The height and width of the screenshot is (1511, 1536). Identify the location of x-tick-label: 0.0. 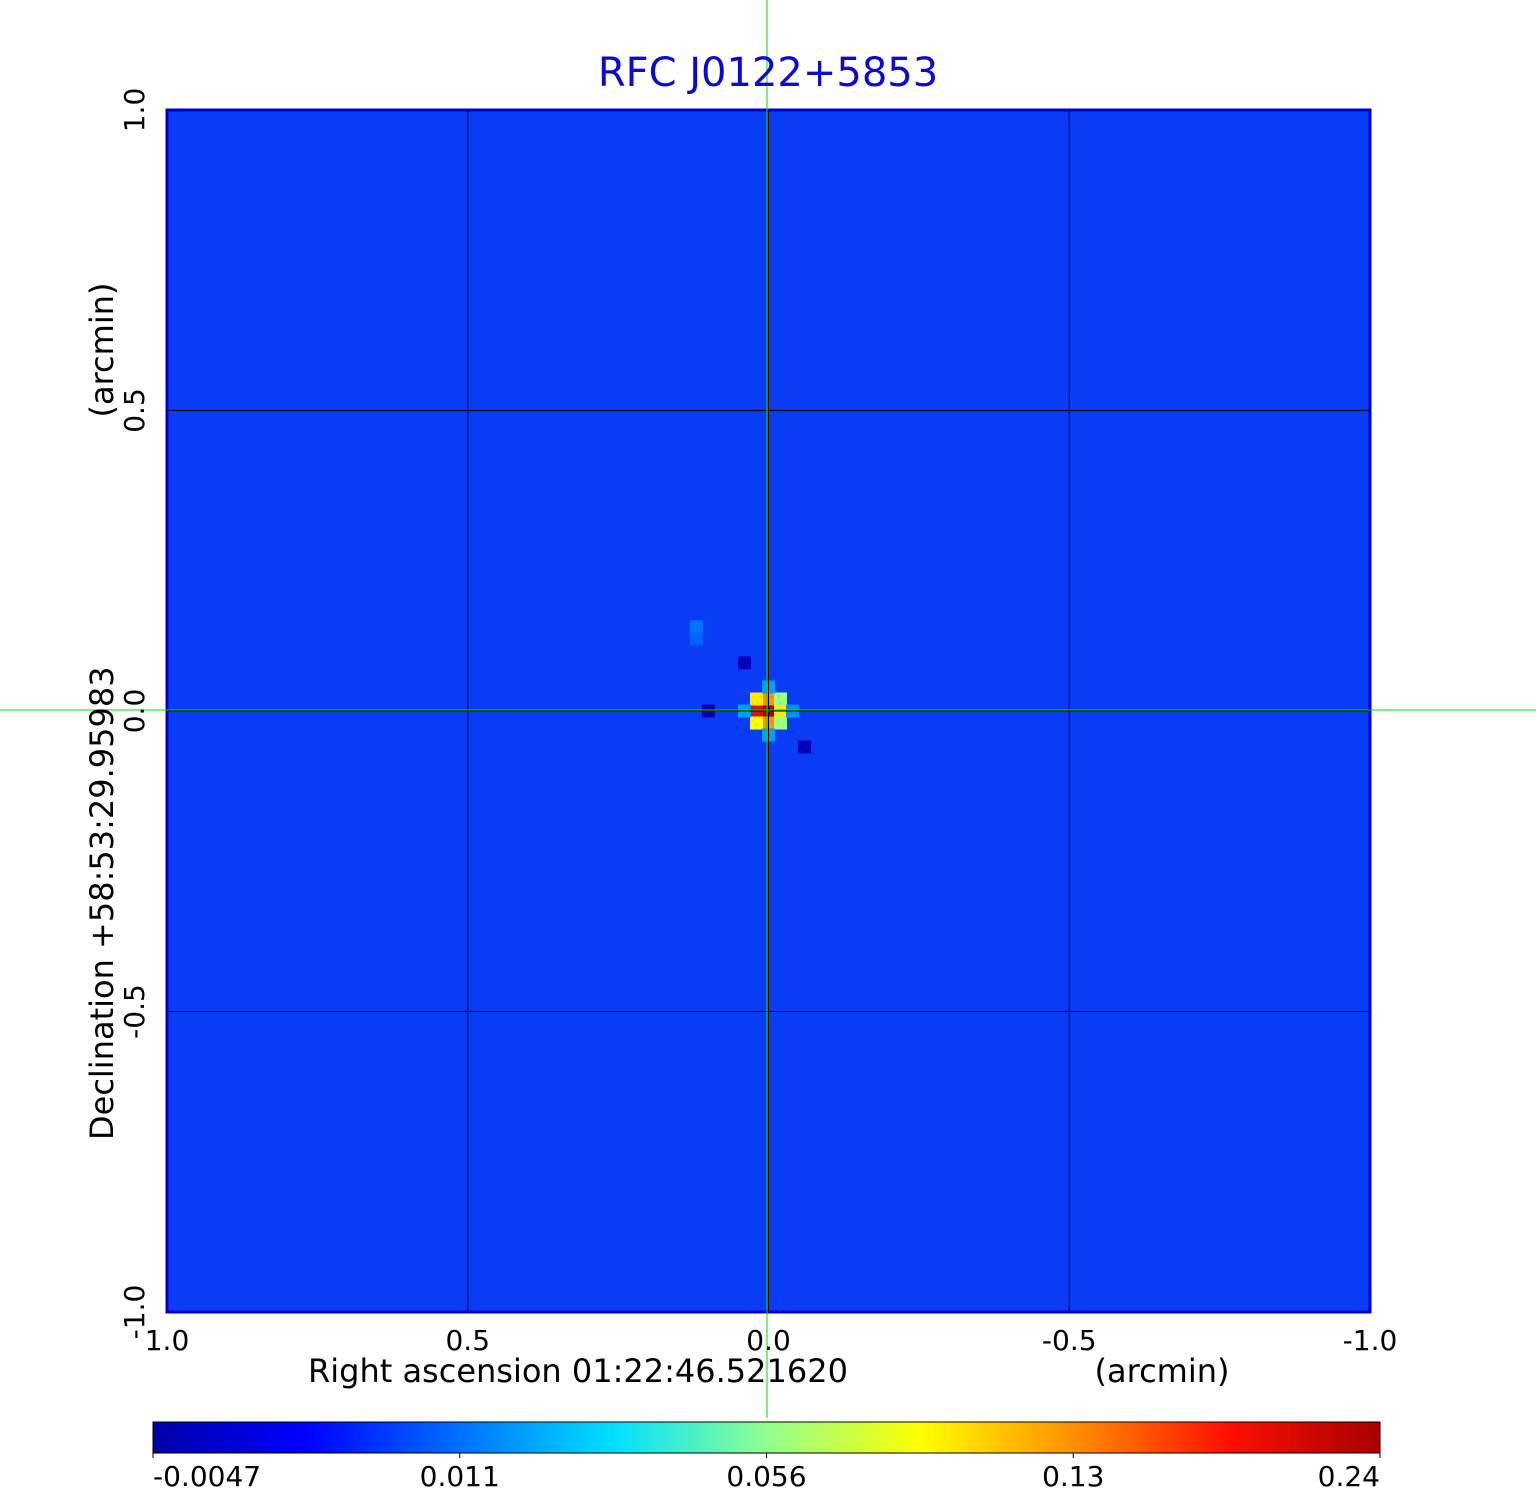
(768, 1340).